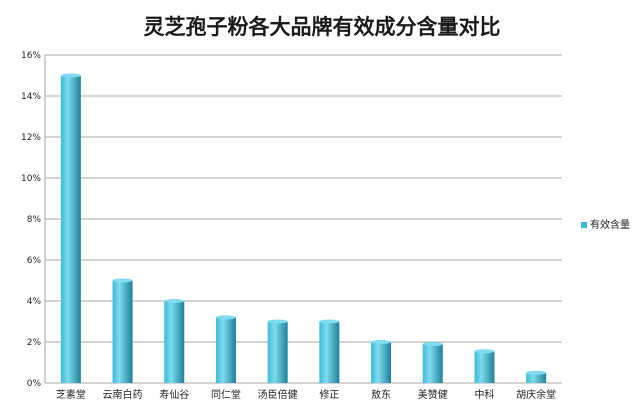 This screenshot has width=644, height=417. Describe the element at coordinates (484, 394) in the screenshot. I see `x-category-label: 中科` at that location.